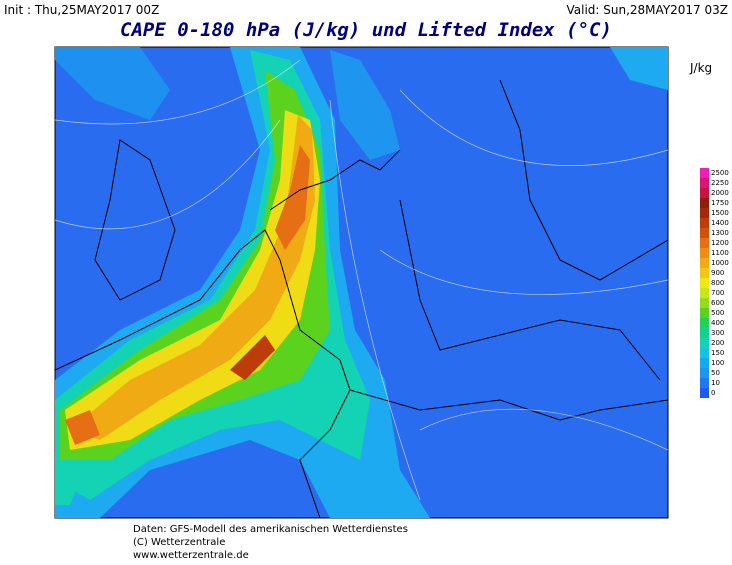 The image size is (732, 565). What do you see at coordinates (720, 213) in the screenshot?
I see `scale-label: 1500` at bounding box center [720, 213].